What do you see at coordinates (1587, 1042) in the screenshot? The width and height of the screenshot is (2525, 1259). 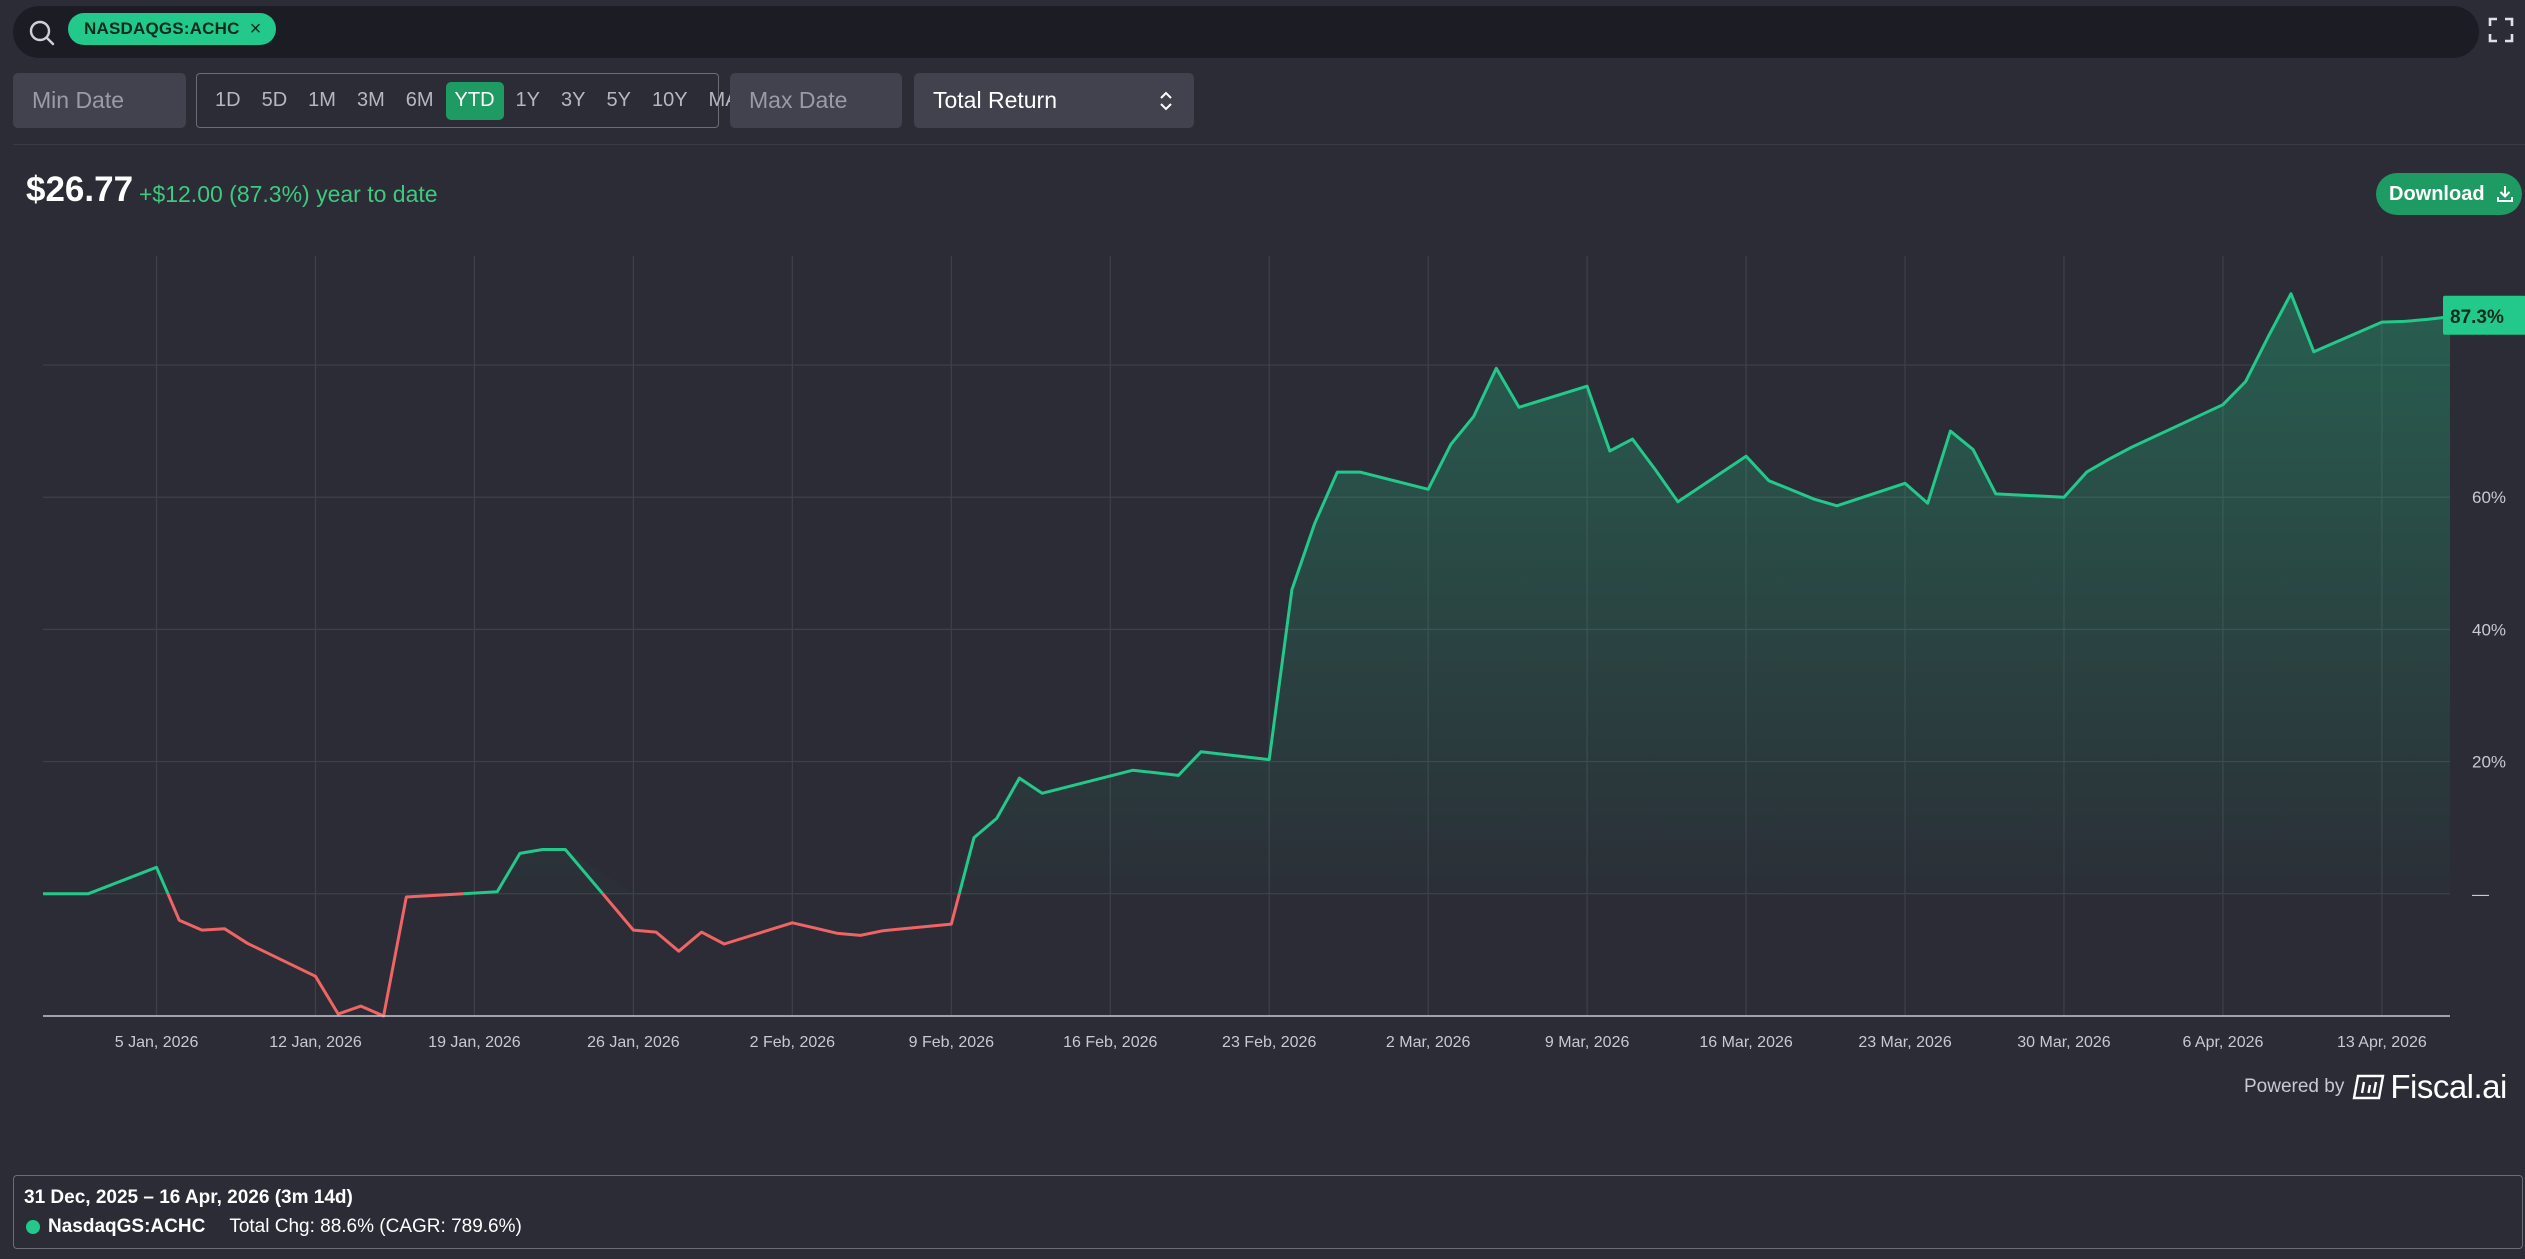 I see `x-tick-label: 9 Mar, 2026` at bounding box center [1587, 1042].